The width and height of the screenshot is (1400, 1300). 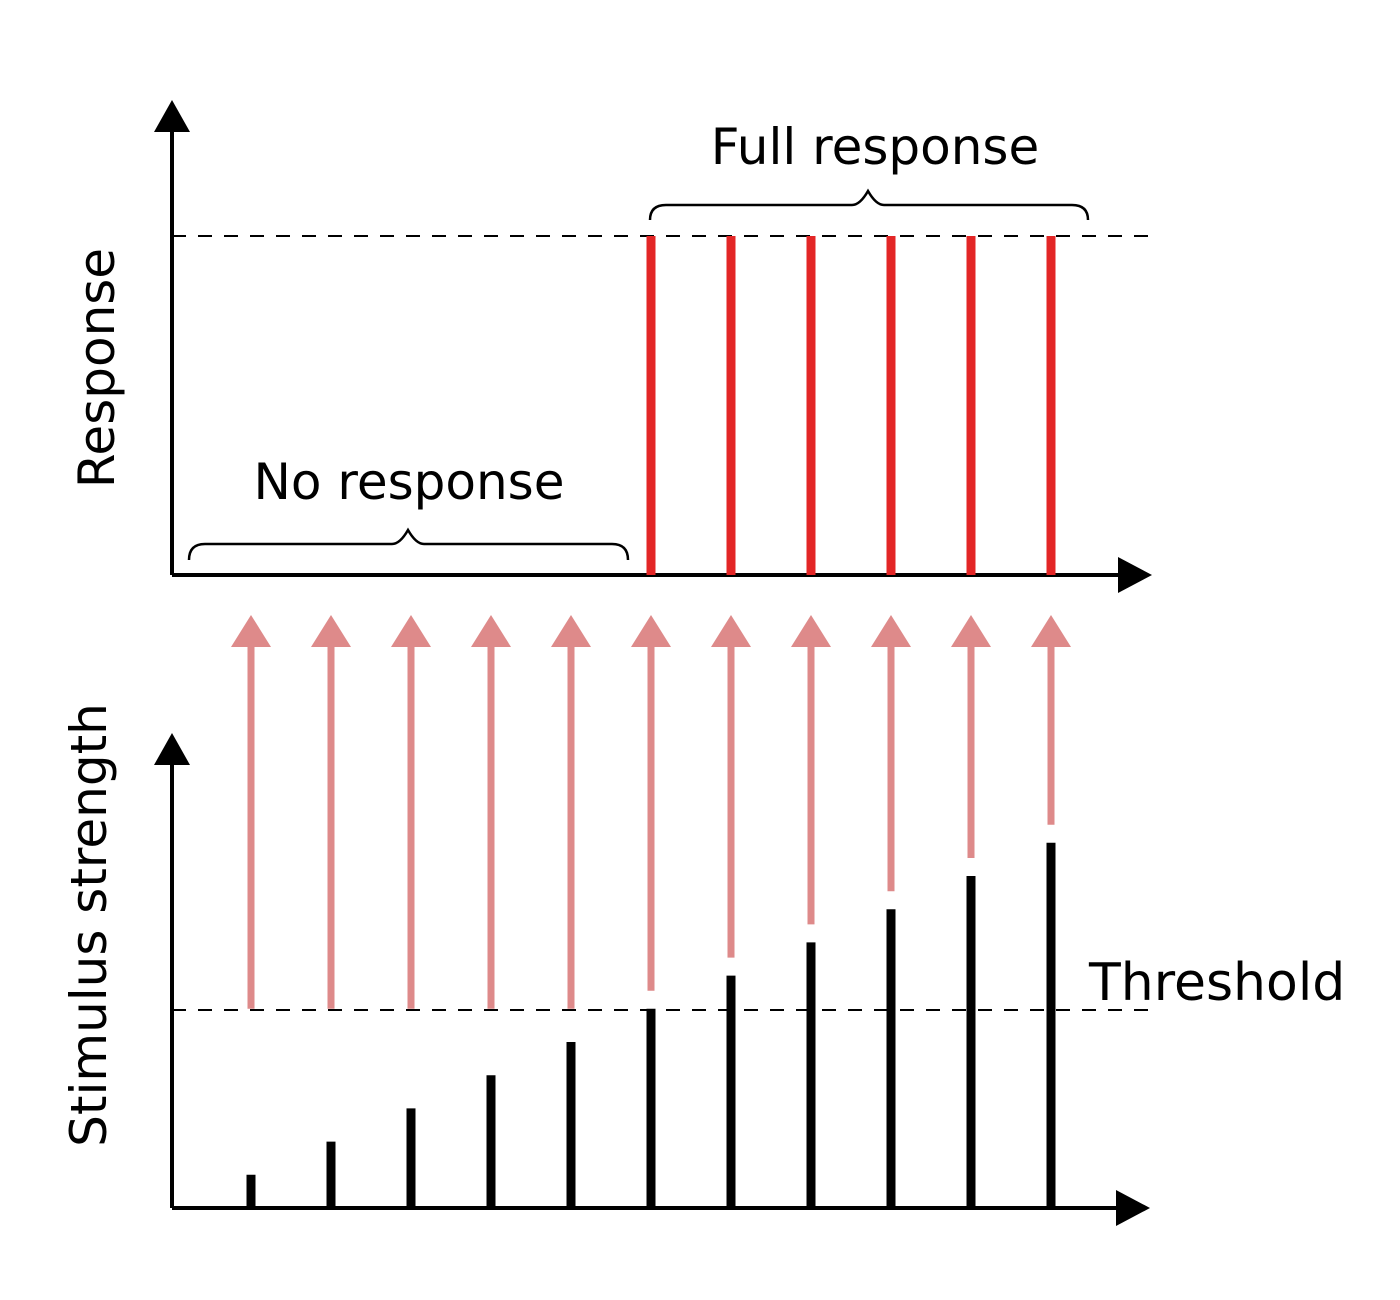 I want to click on full-response-brace, so click(x=869, y=204).